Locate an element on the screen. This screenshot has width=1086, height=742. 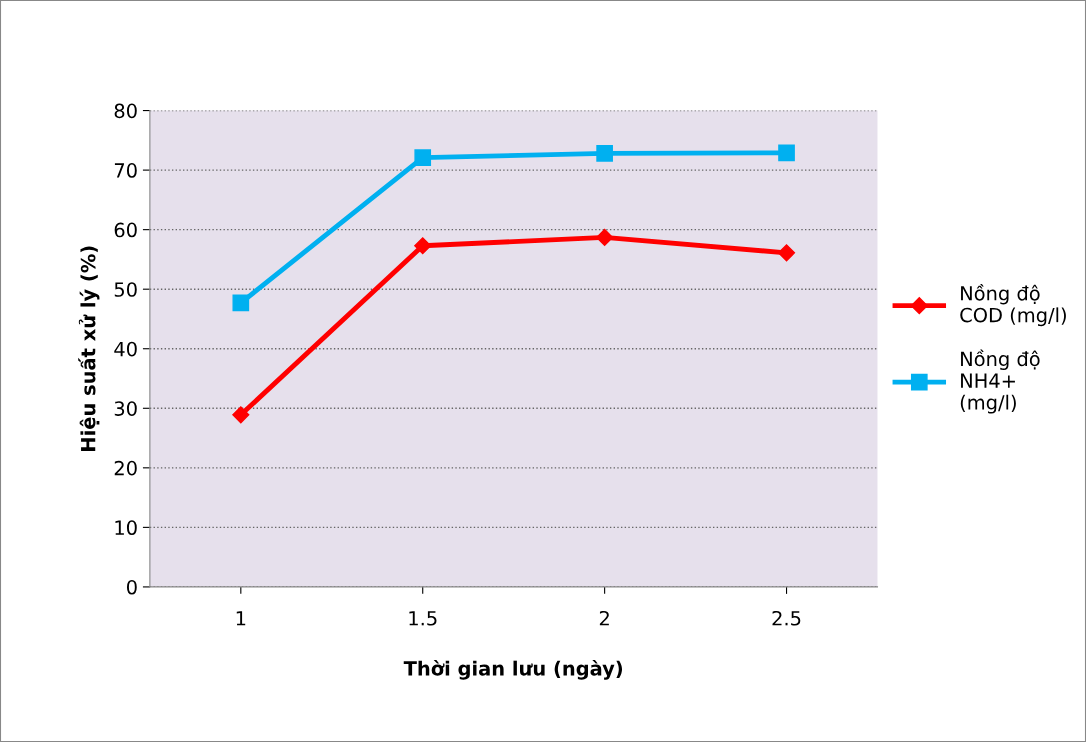
y-tick-label: 70 is located at coordinates (125, 170).